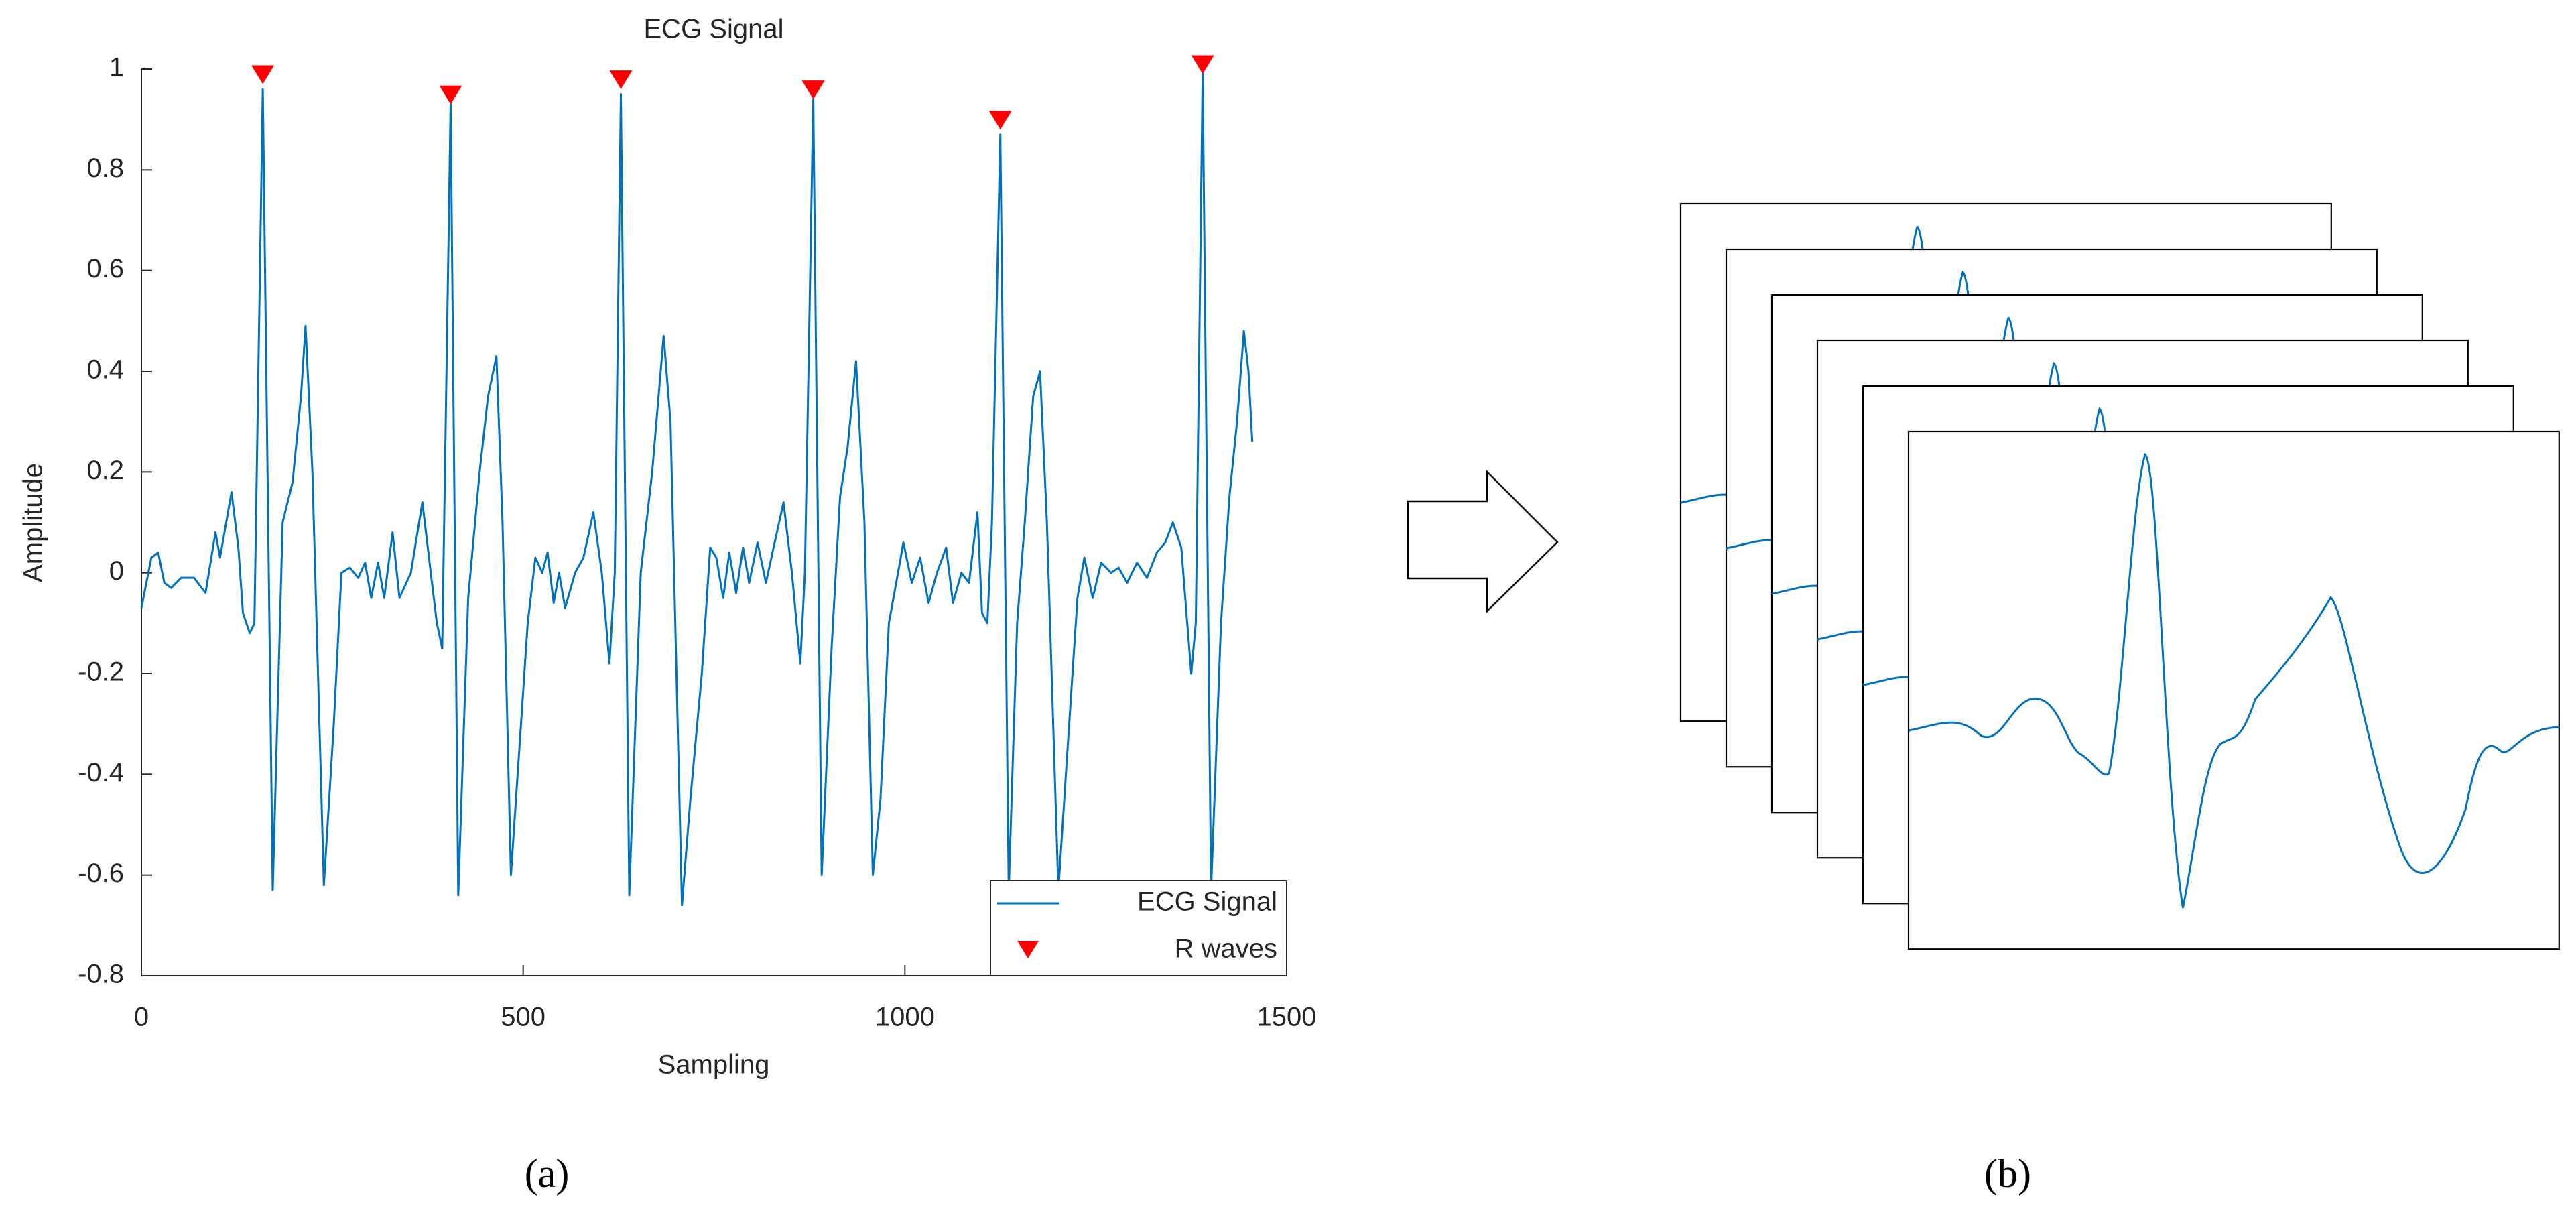 This screenshot has height=1215, width=2576. I want to click on x-tick-label: 1500, so click(1287, 1017).